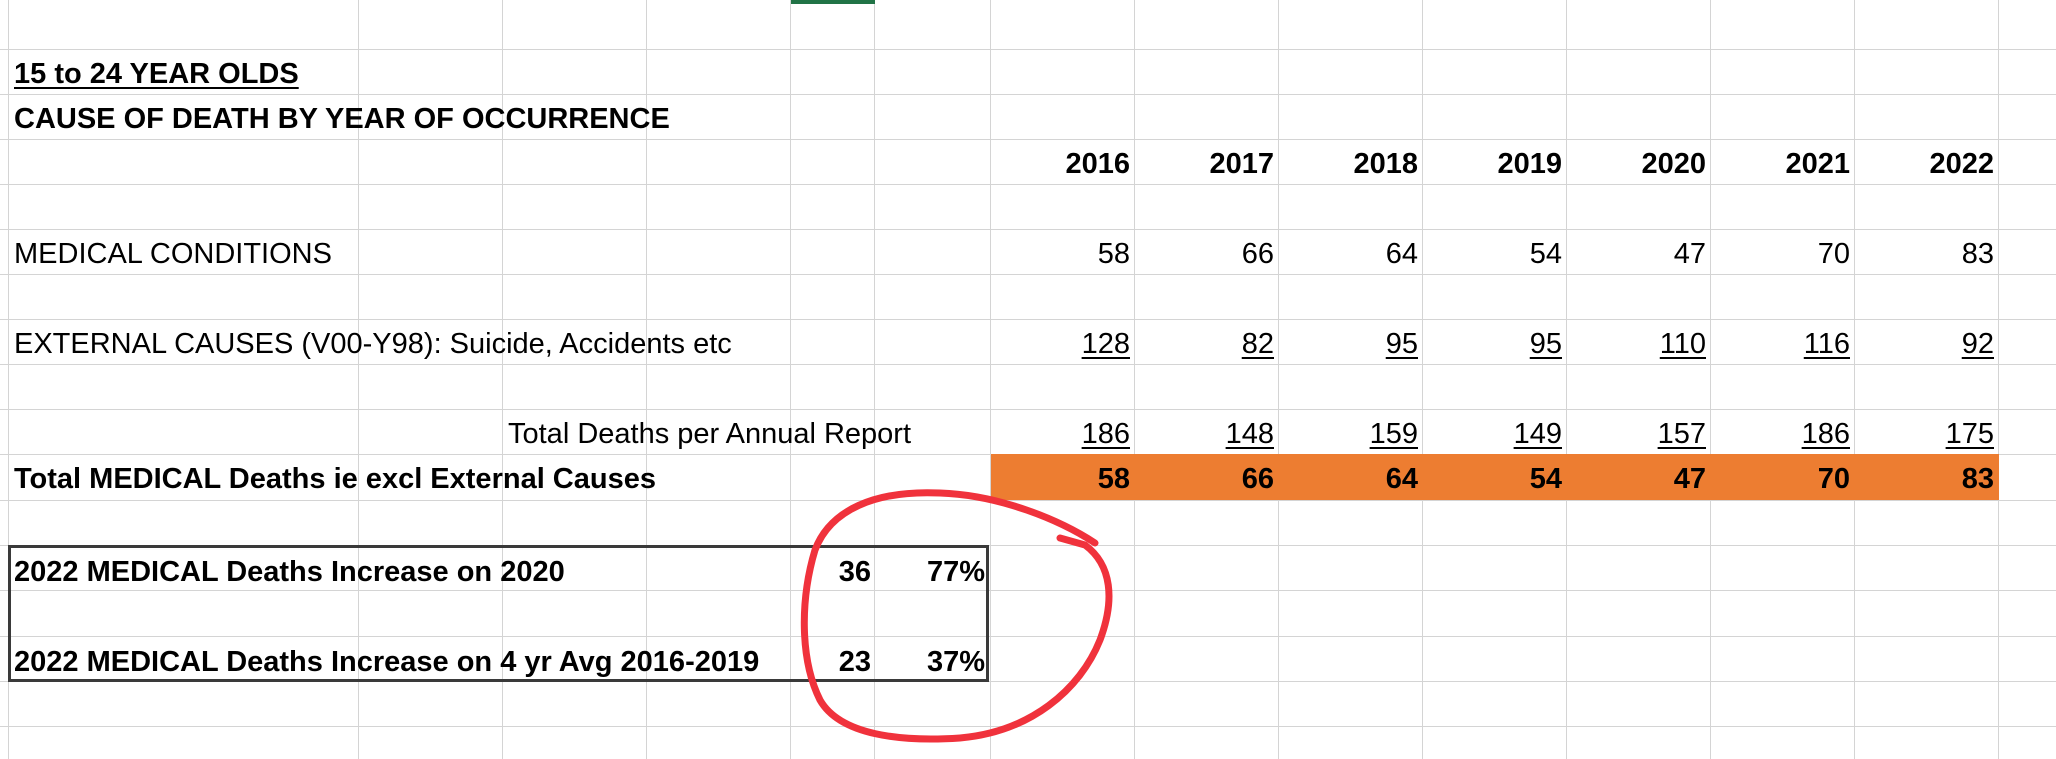 The width and height of the screenshot is (2056, 759). Describe the element at coordinates (1241, 164) in the screenshot. I see `year-header: 2017` at that location.